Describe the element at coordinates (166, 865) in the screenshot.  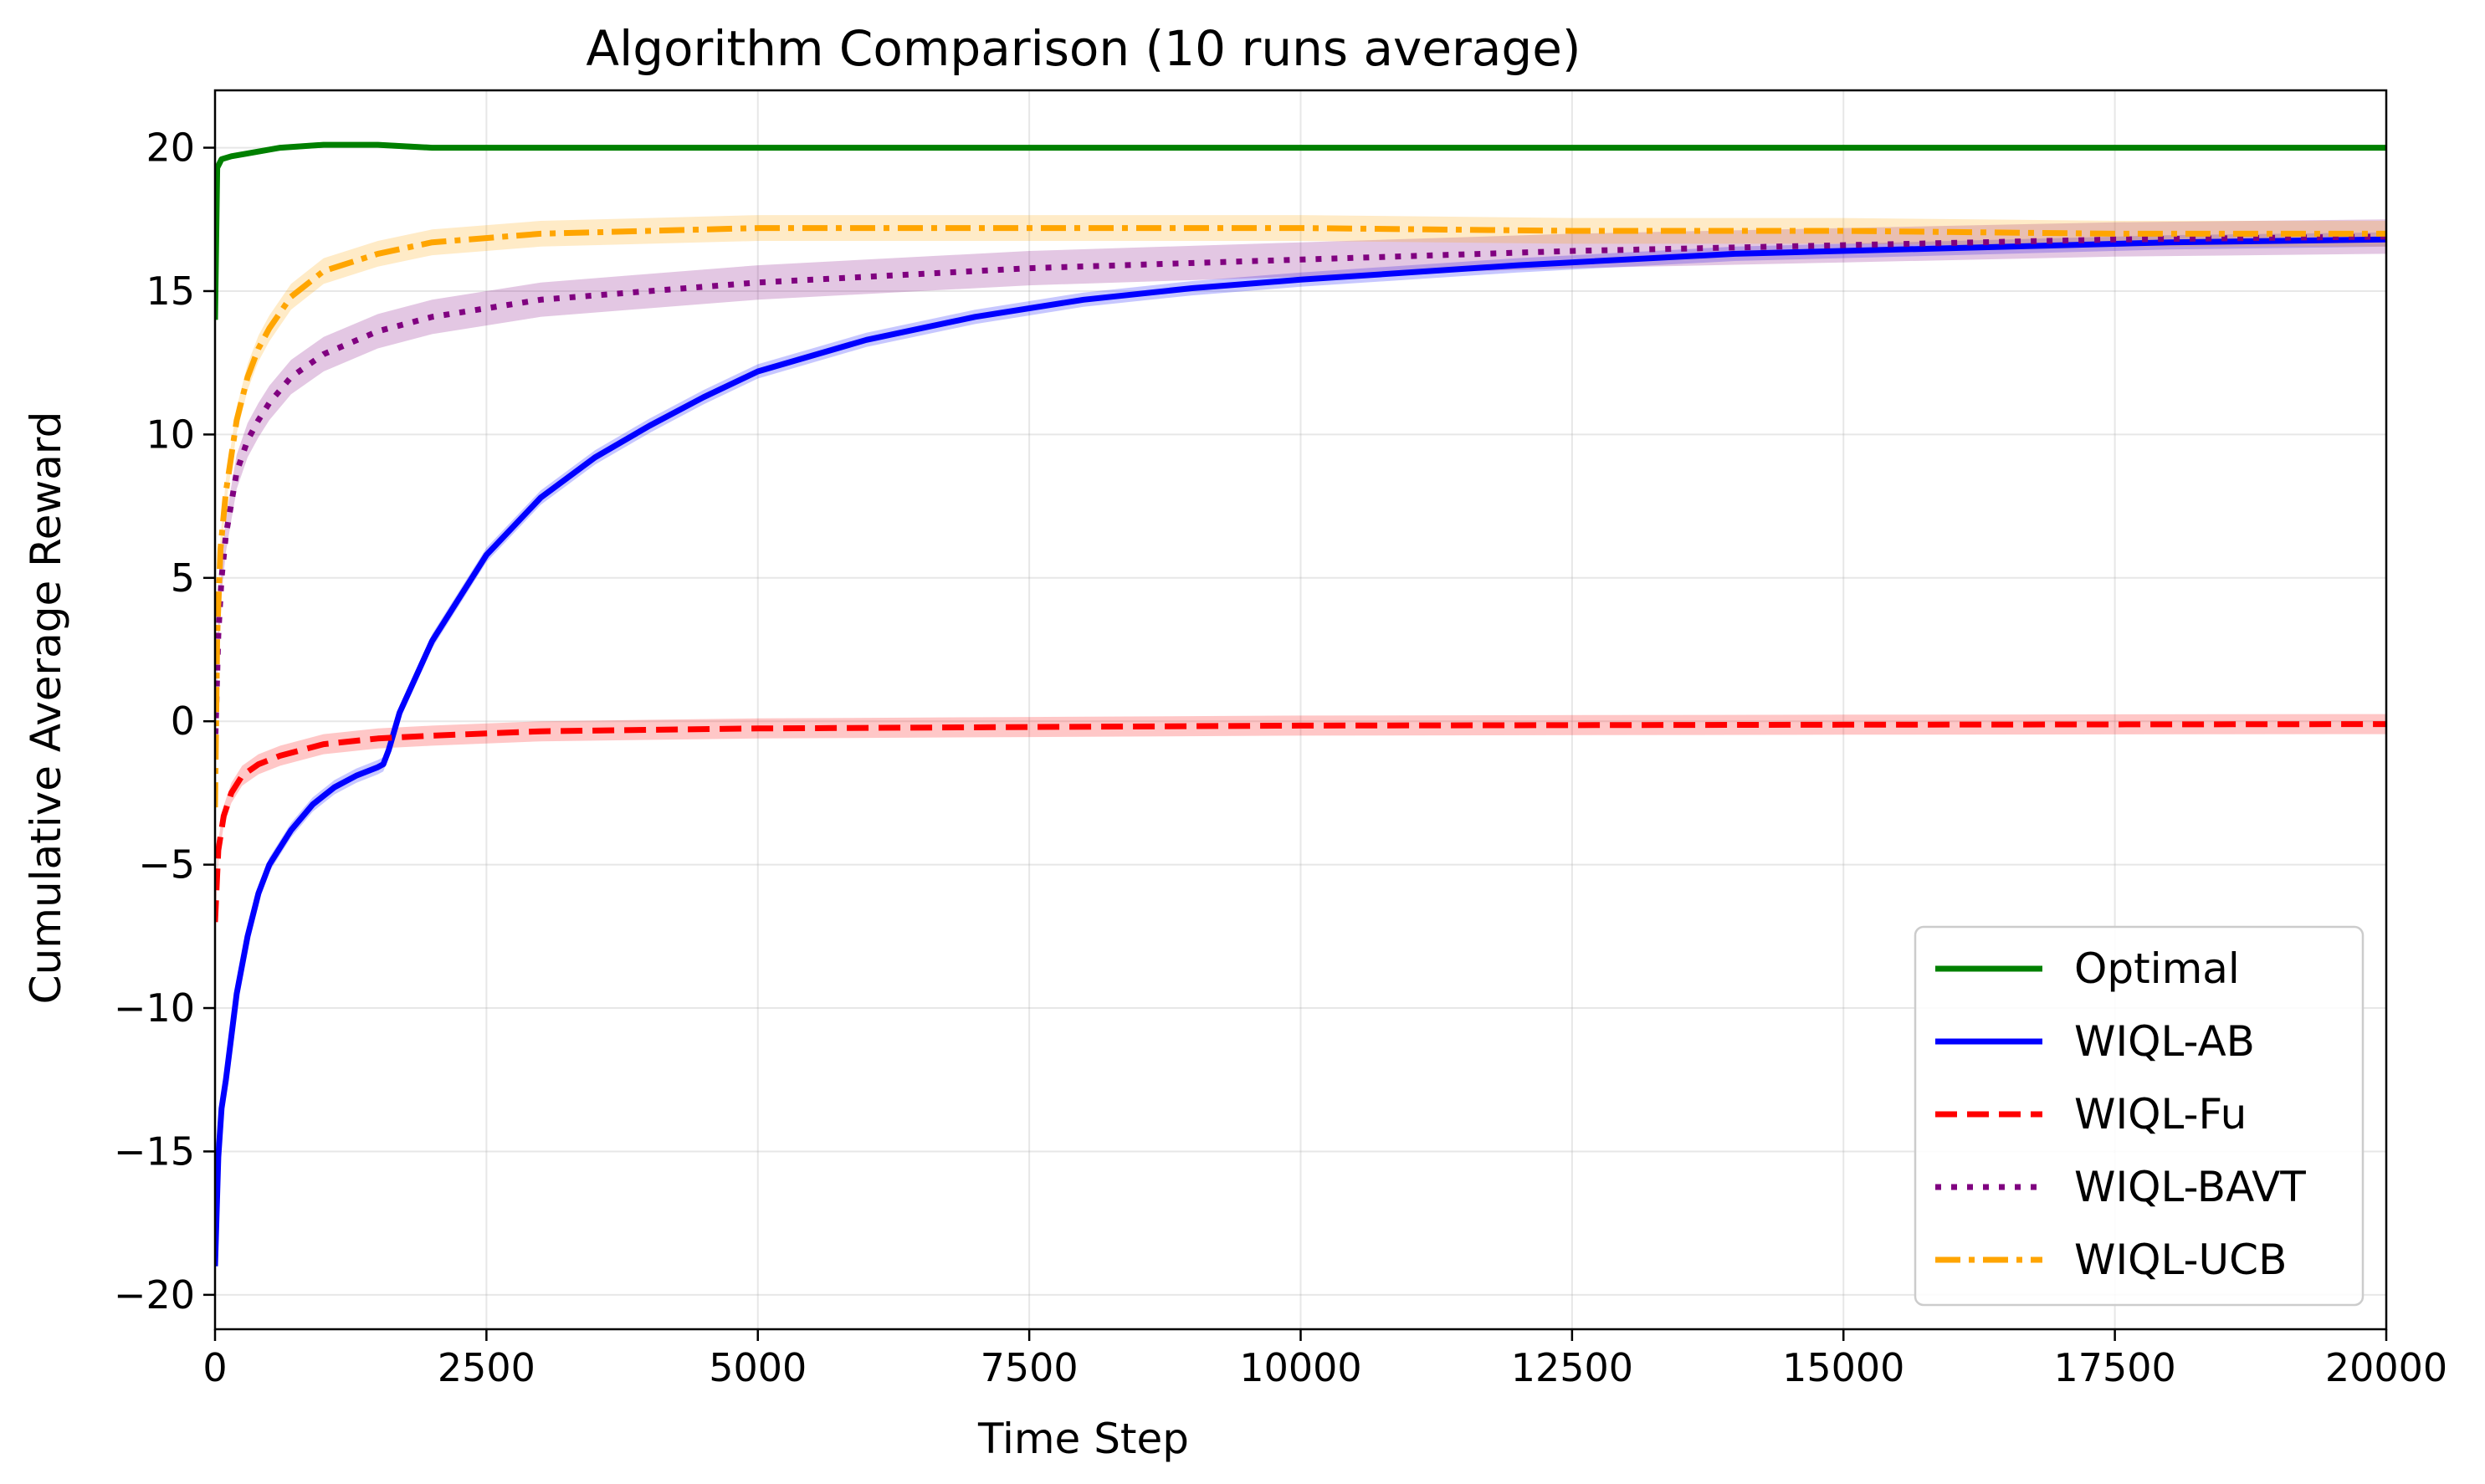
I see `y-tick-label: −5` at that location.